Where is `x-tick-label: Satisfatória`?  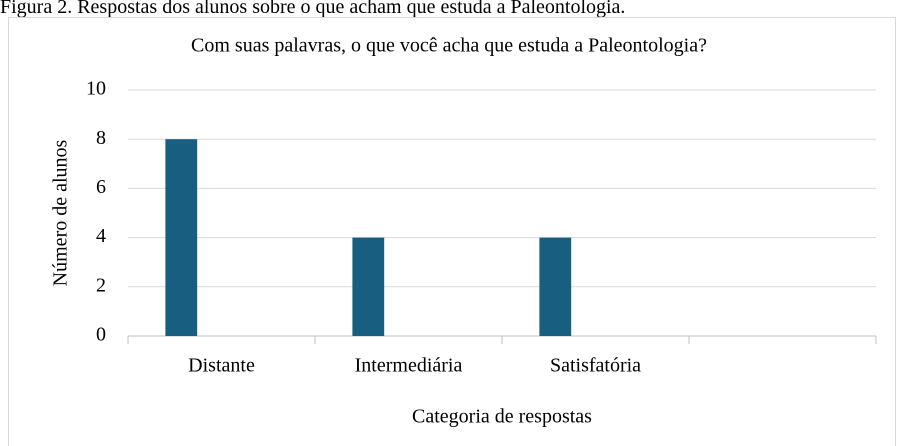 x-tick-label: Satisfatória is located at coordinates (595, 366).